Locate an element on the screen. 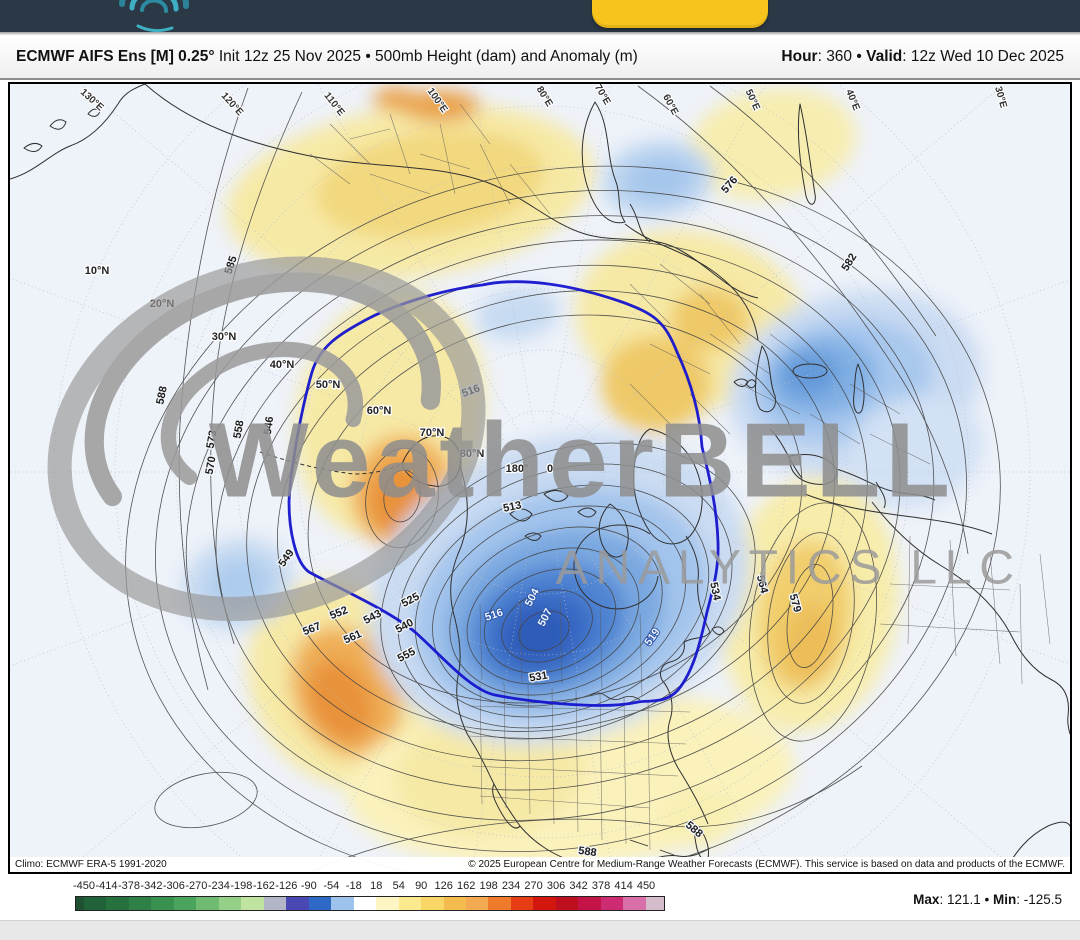  lon-label: 30°E is located at coordinates (1000, 97).